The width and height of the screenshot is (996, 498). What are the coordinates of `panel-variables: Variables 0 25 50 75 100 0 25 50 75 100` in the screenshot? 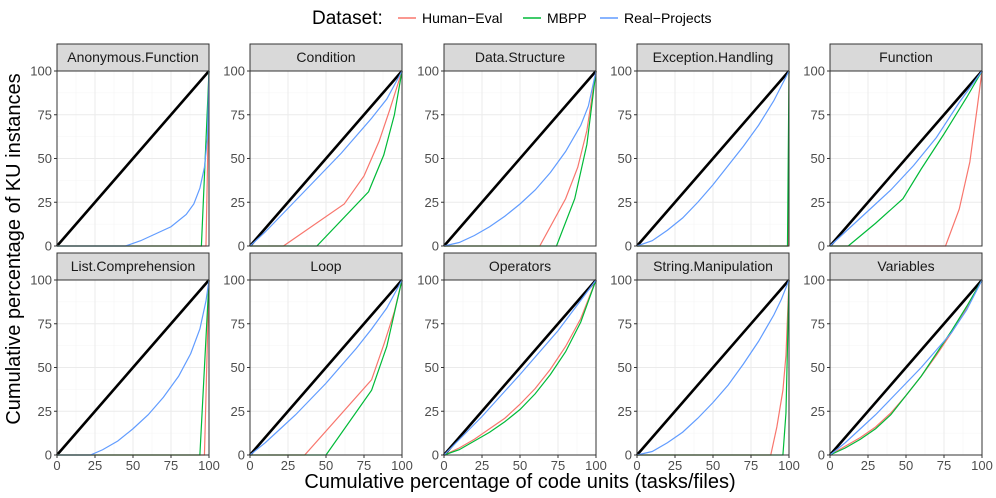 It's located at (898, 362).